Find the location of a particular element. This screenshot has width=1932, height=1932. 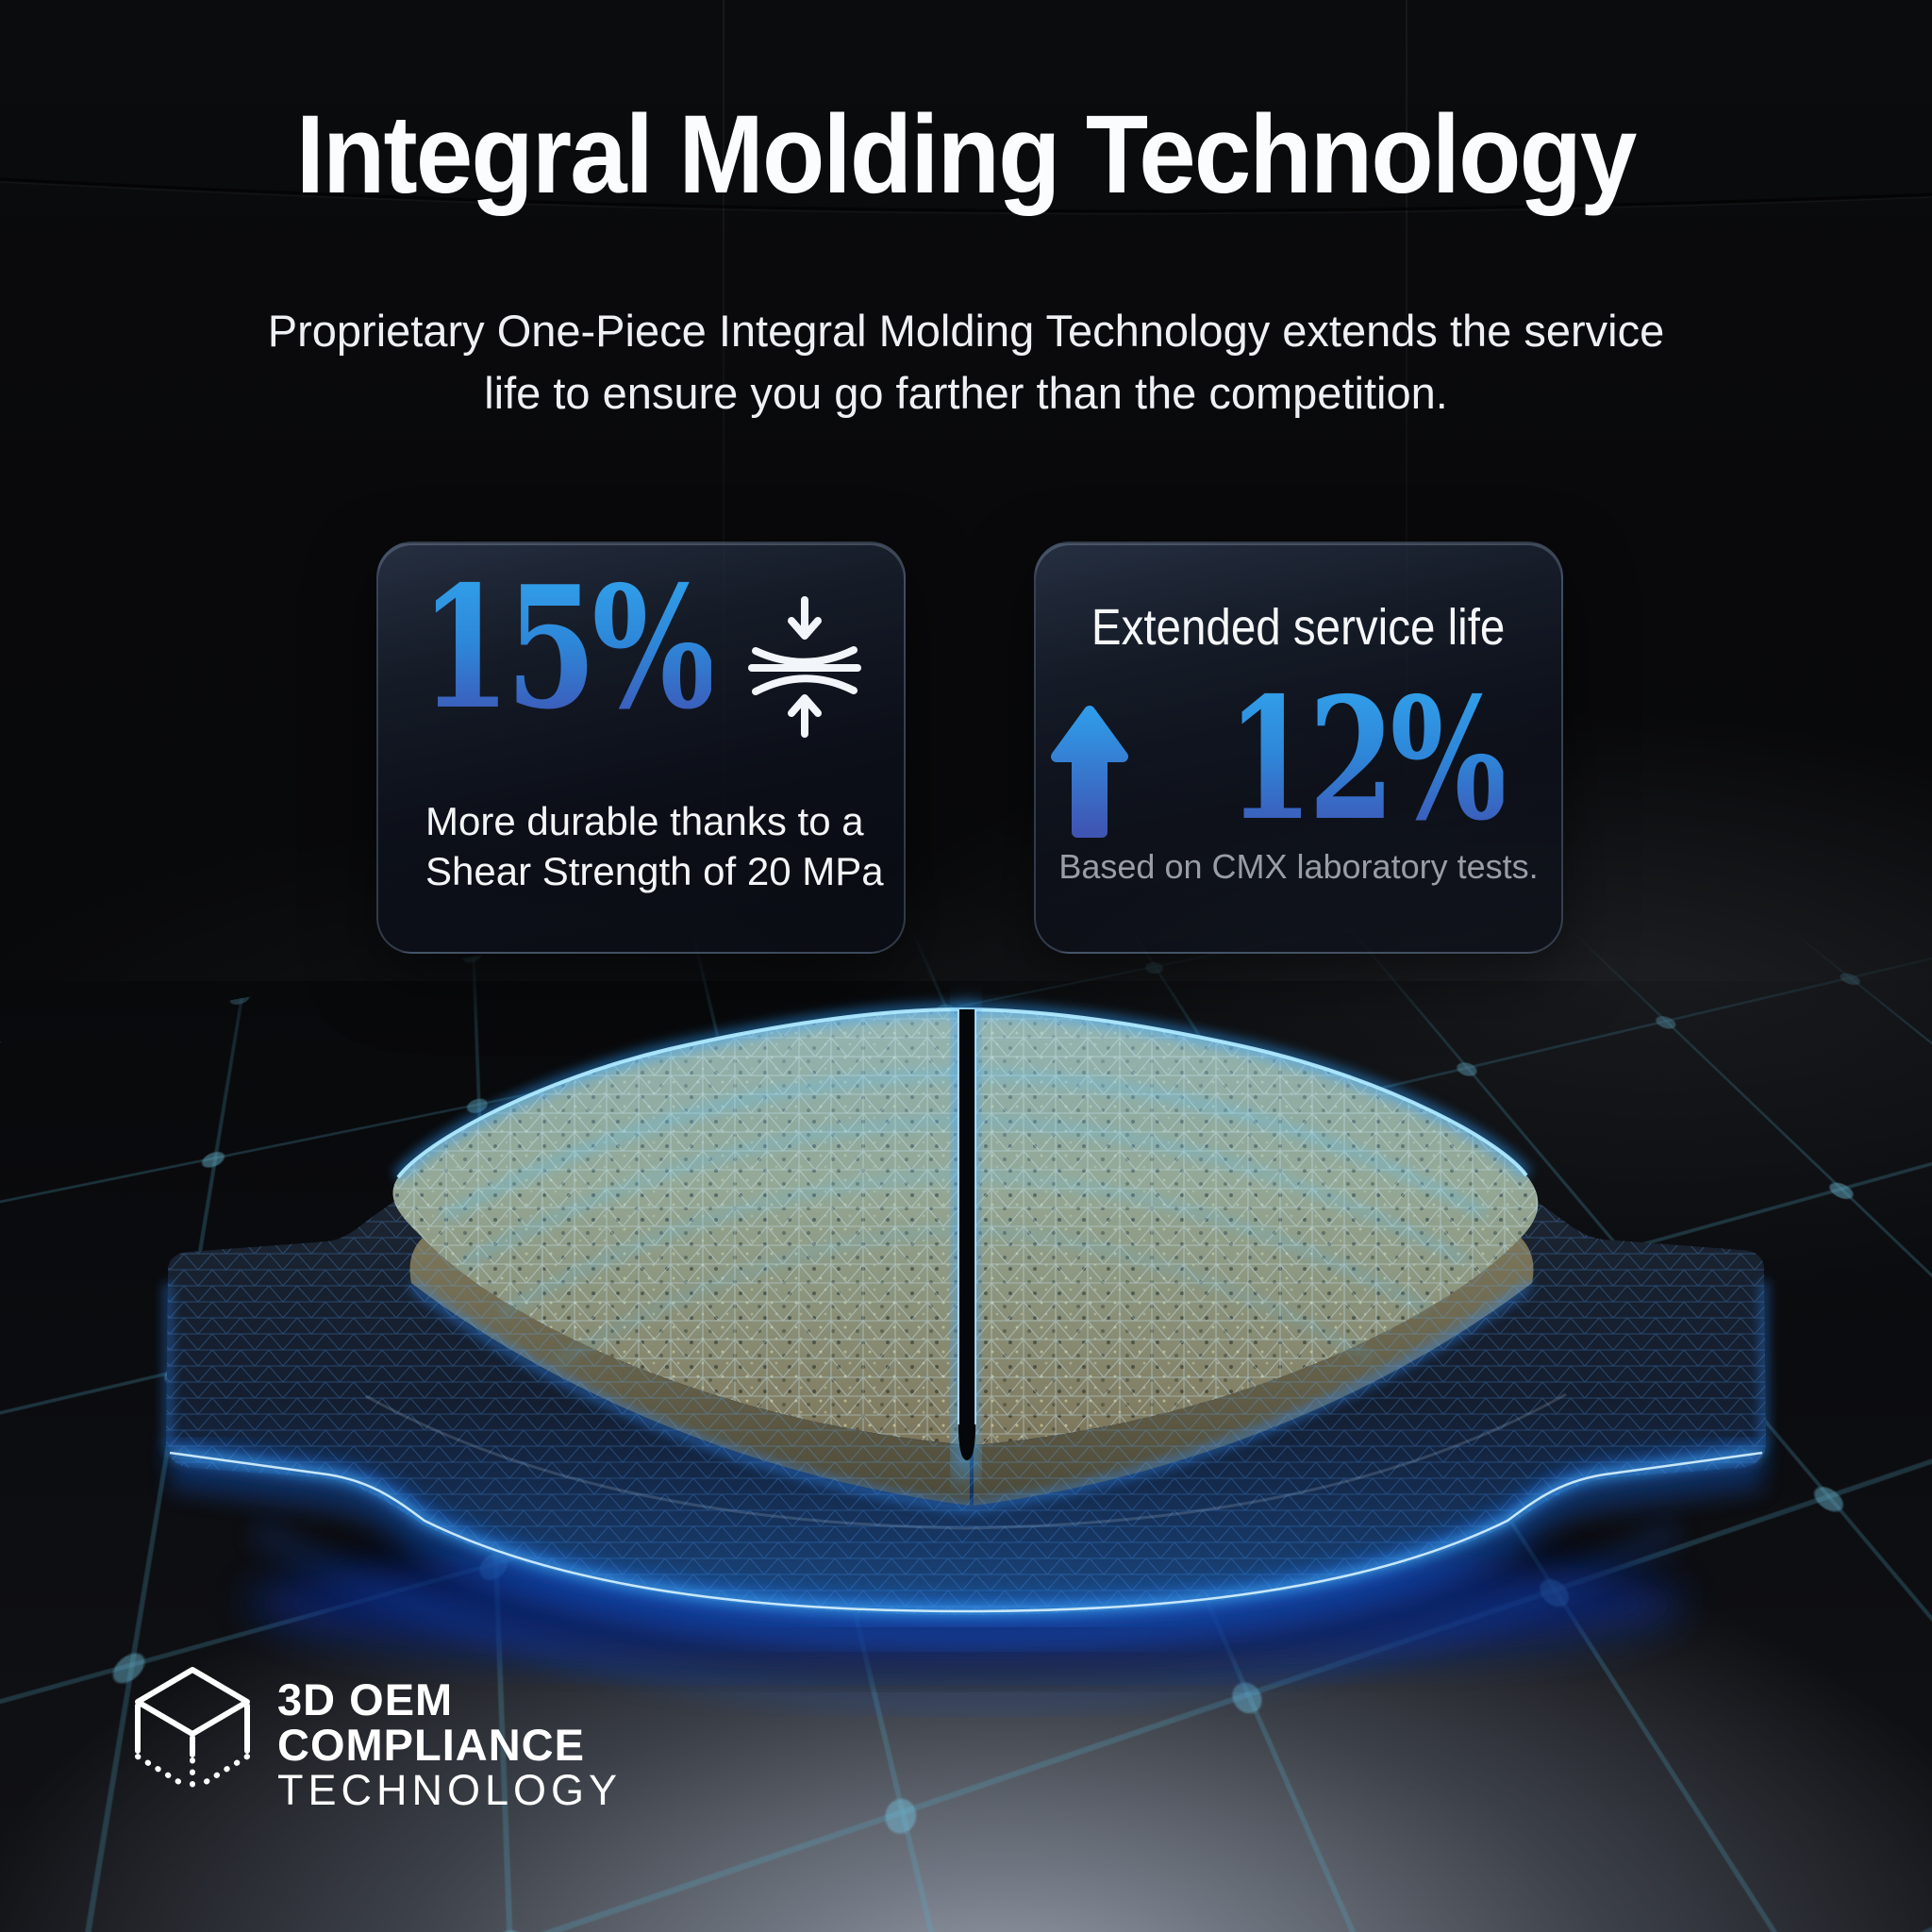

compliance-badge: 3D OEM COMPLIANCE TECHNOLOGY is located at coordinates (377, 1738).